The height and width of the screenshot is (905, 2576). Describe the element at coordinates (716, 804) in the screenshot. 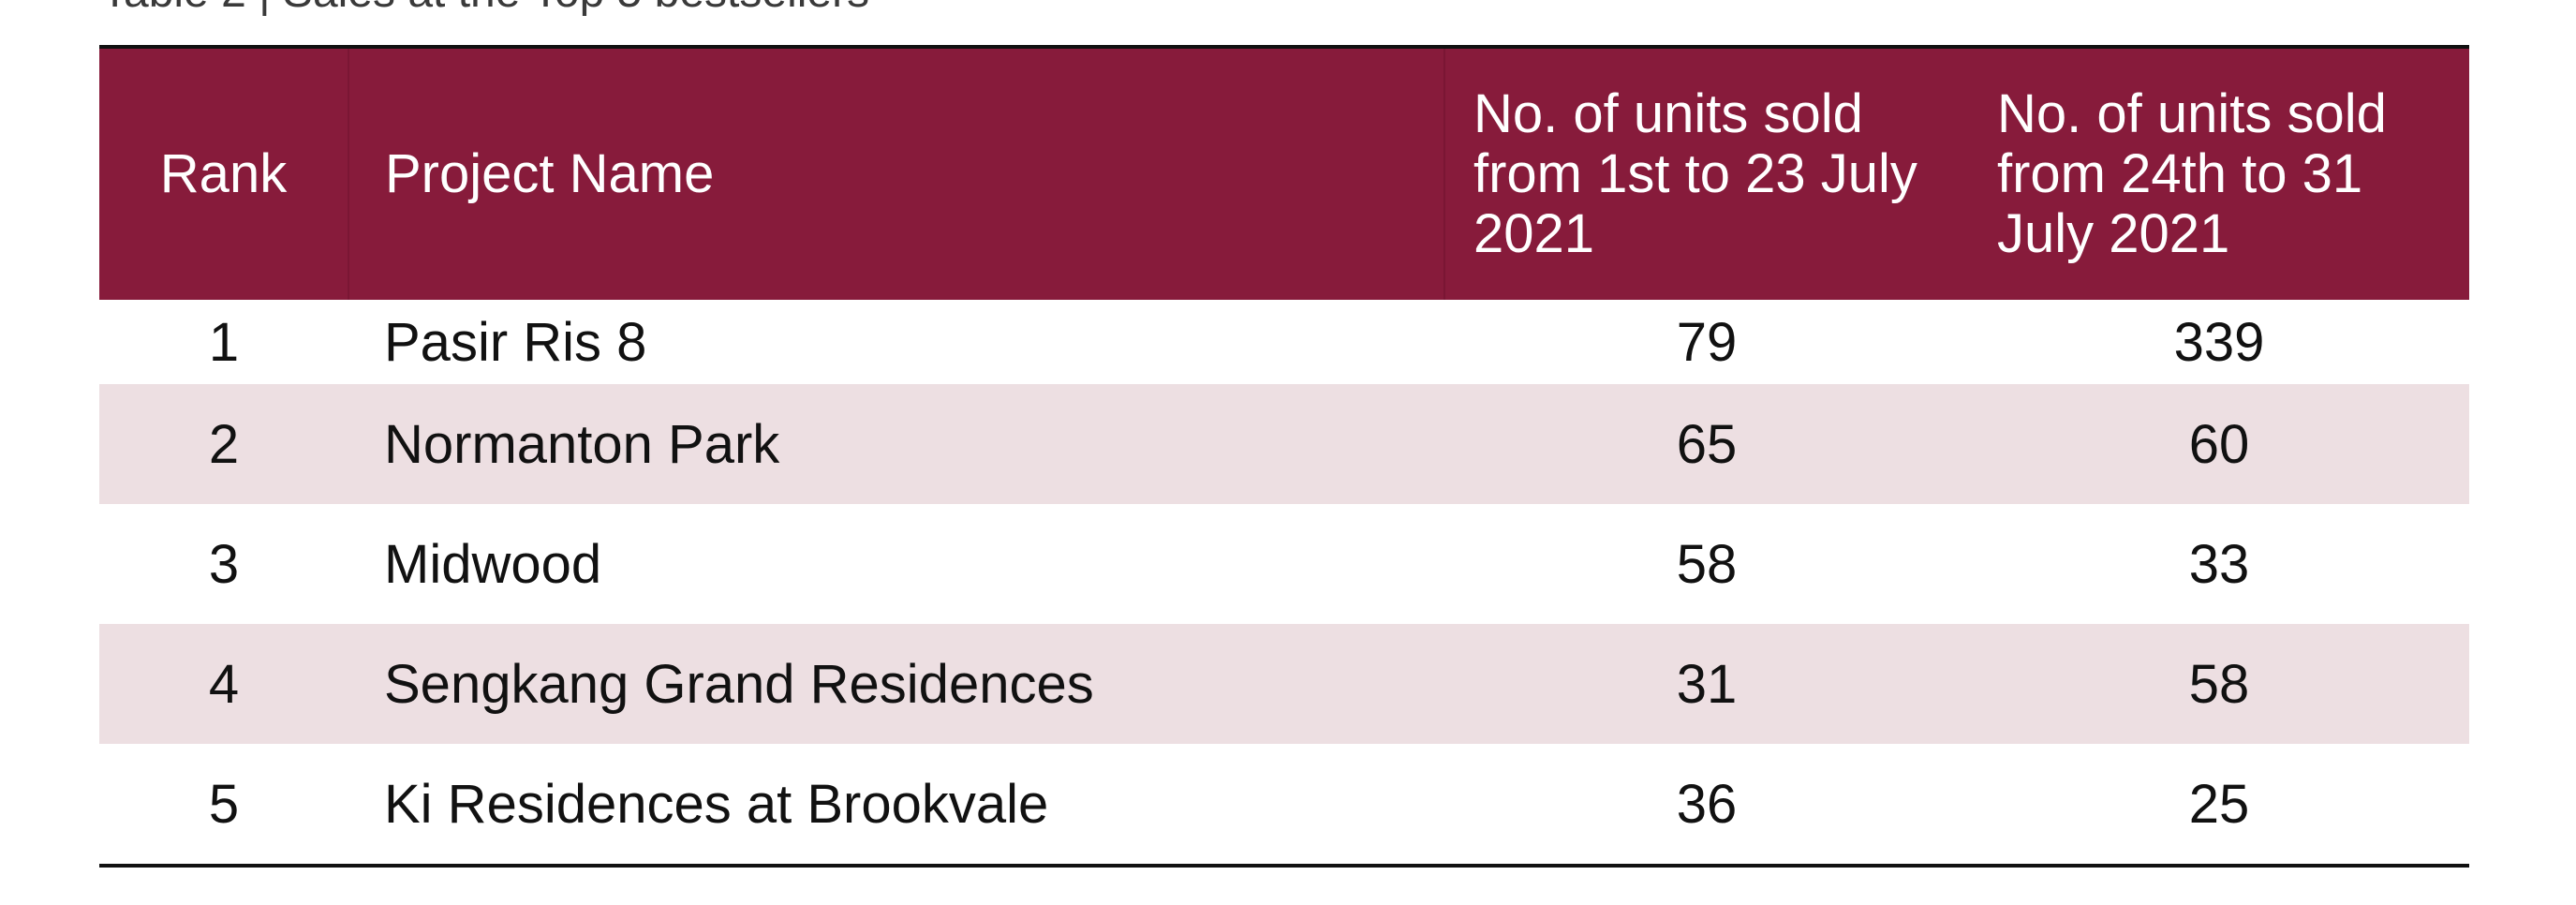

I see `cell-project: Ki Residences at Brookvale` at that location.